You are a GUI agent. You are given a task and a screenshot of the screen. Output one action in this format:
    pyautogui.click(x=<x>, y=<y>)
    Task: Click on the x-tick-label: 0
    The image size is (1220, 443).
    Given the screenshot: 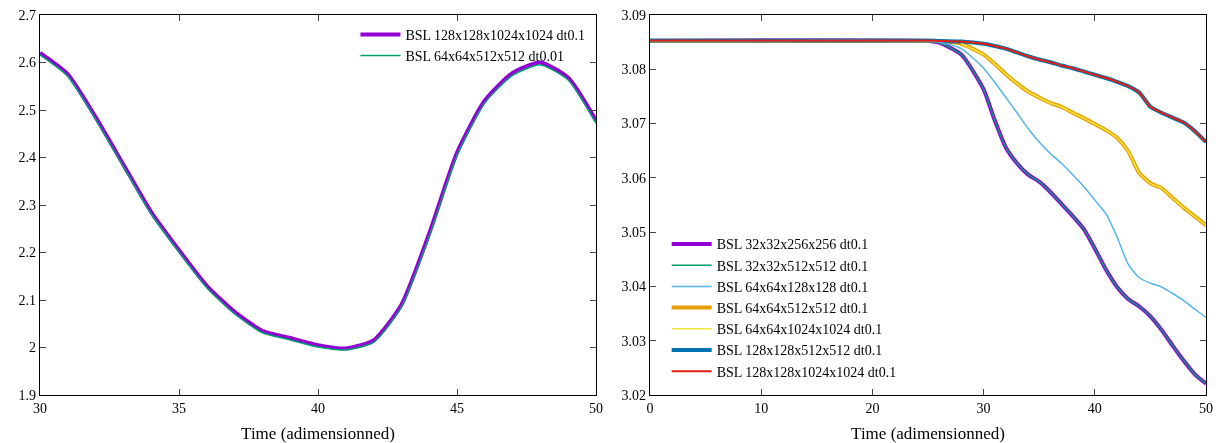 What is the action you would take?
    pyautogui.click(x=650, y=408)
    